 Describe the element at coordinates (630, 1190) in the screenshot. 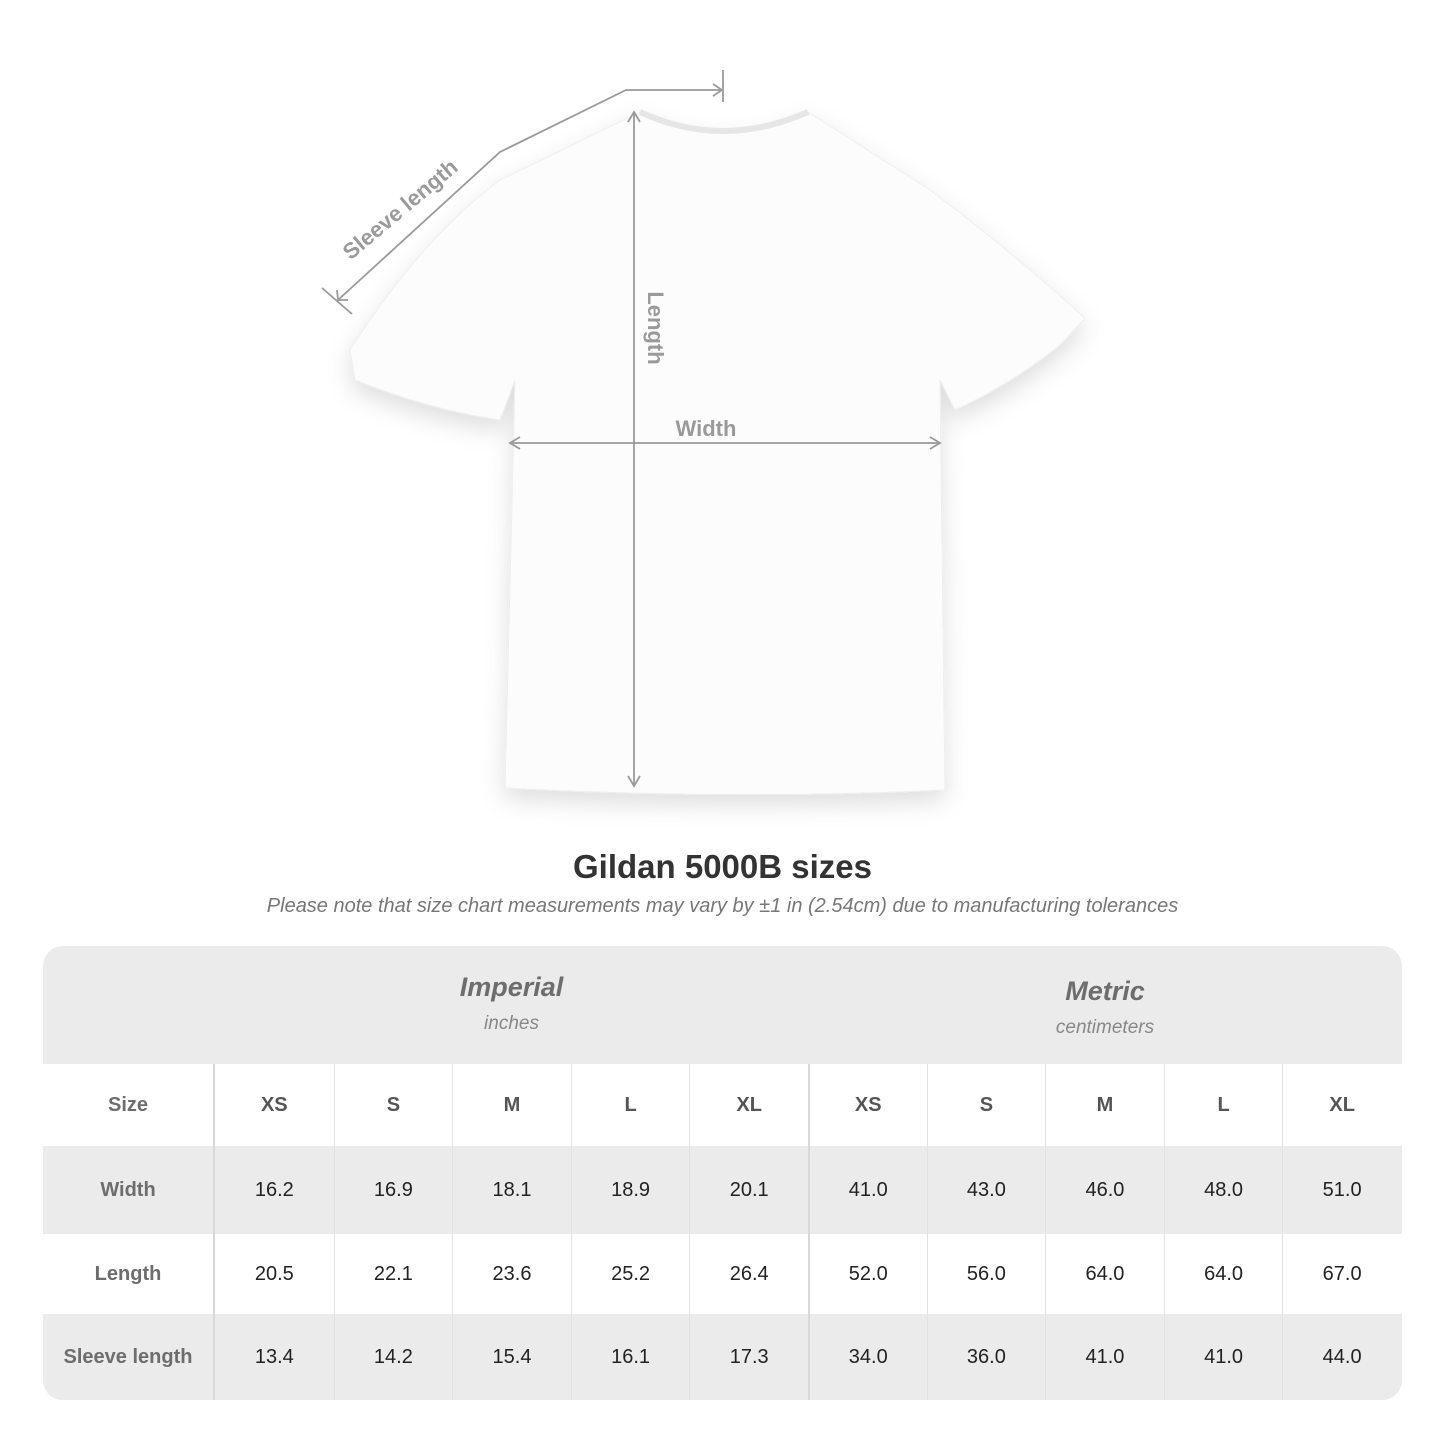

I see `table-cell: 18.9` at that location.